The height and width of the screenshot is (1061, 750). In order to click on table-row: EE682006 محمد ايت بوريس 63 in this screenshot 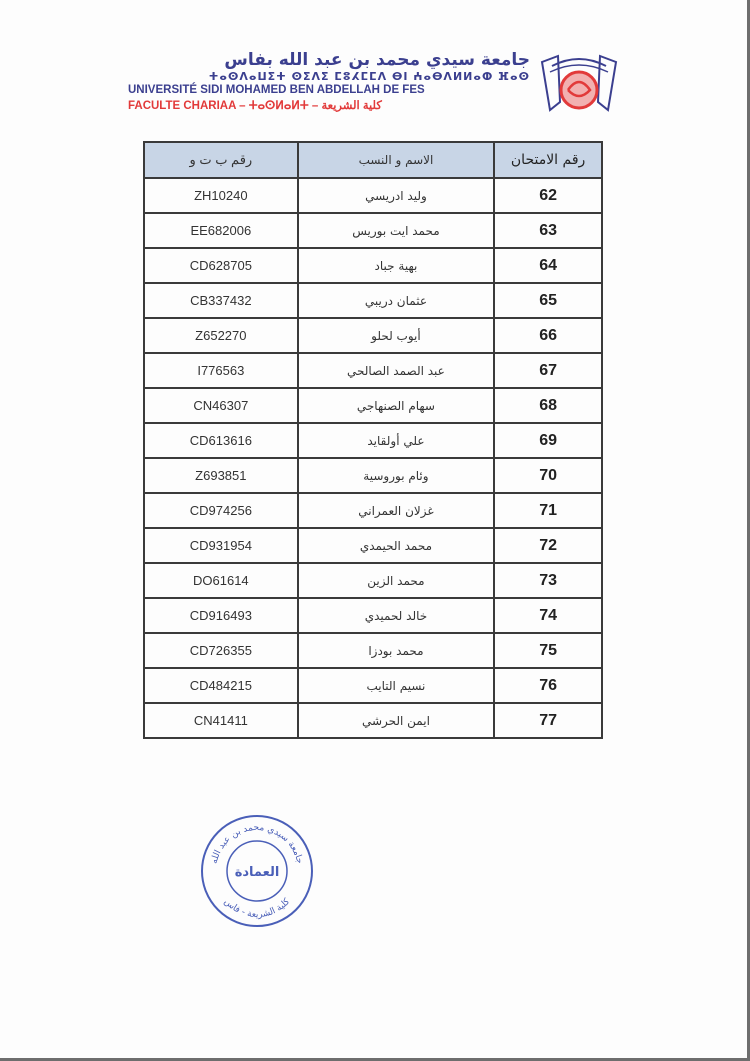, I will do `click(373, 230)`.